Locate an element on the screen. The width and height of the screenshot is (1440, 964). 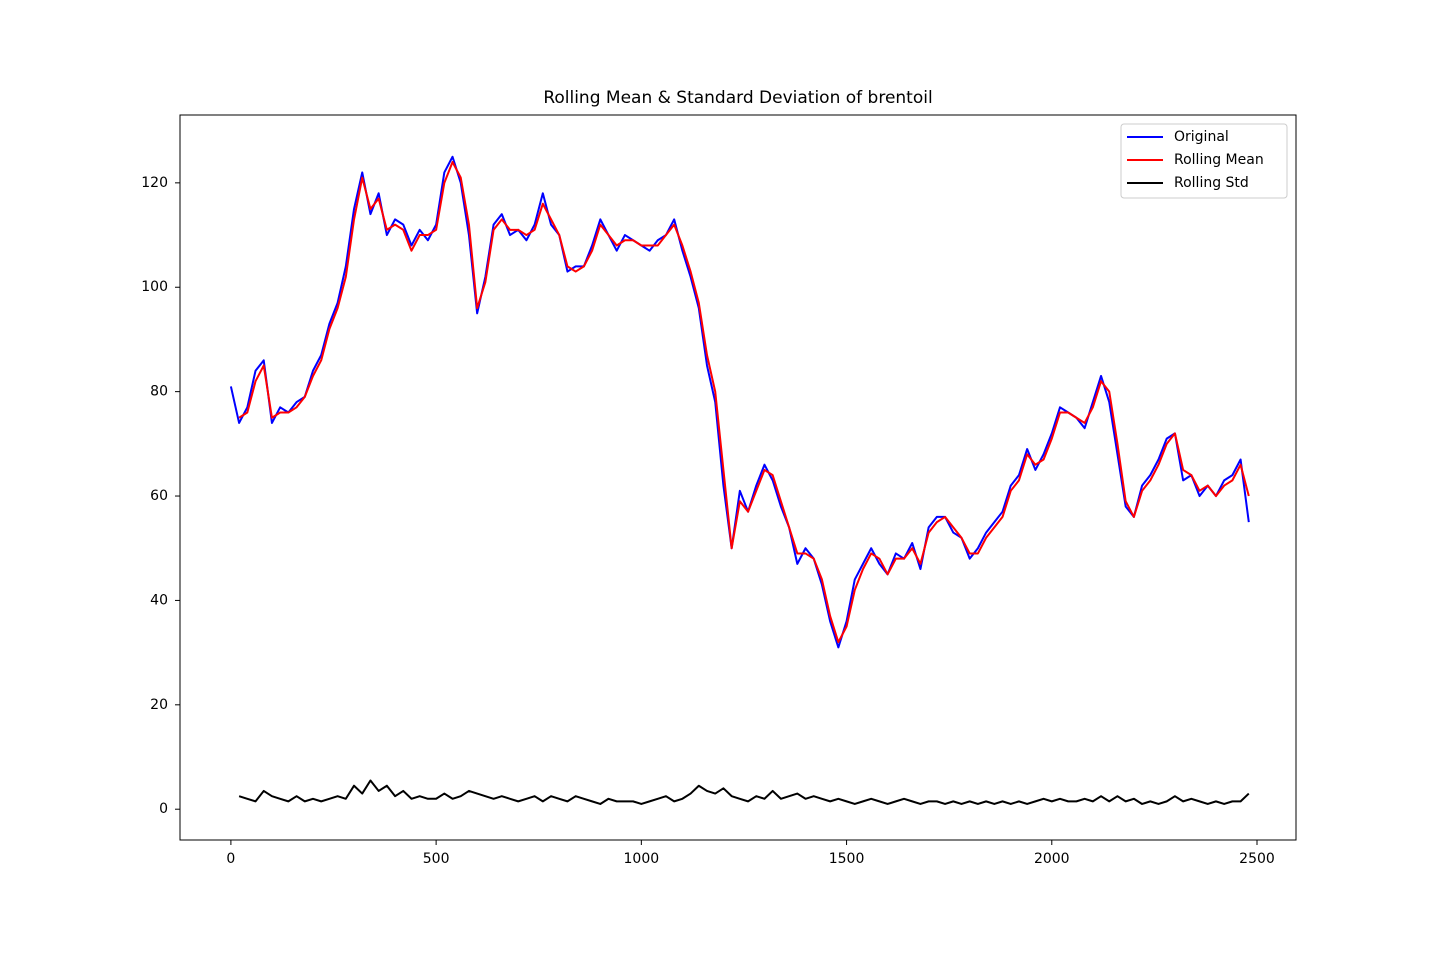
legend-box is located at coordinates (1204, 161).